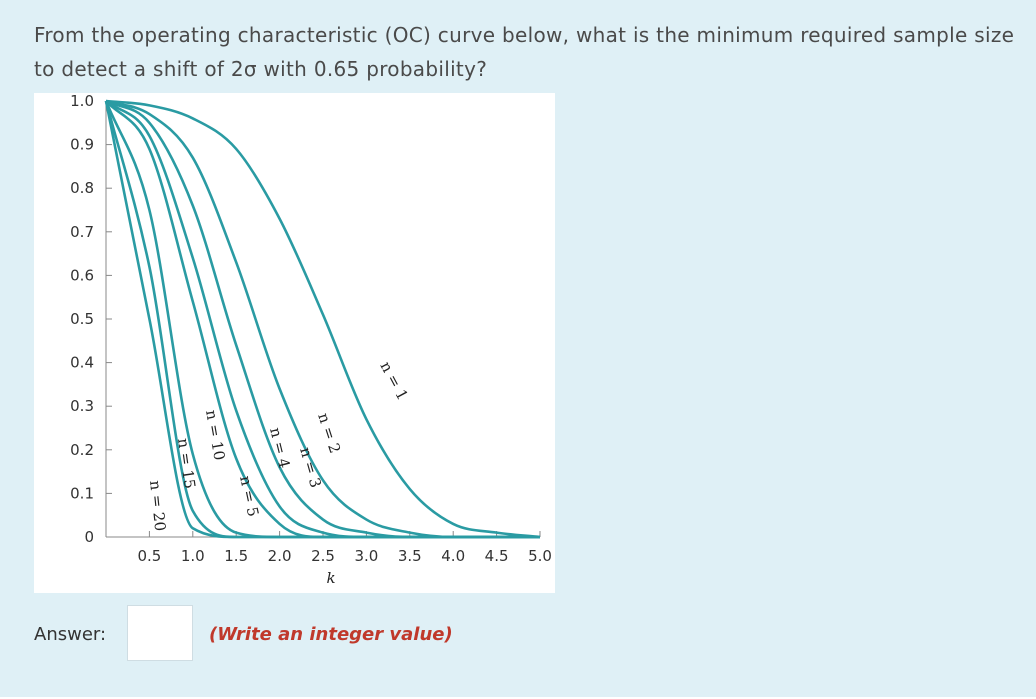  What do you see at coordinates (82, 145) in the screenshot?
I see `y-tick-label: 0.9` at bounding box center [82, 145].